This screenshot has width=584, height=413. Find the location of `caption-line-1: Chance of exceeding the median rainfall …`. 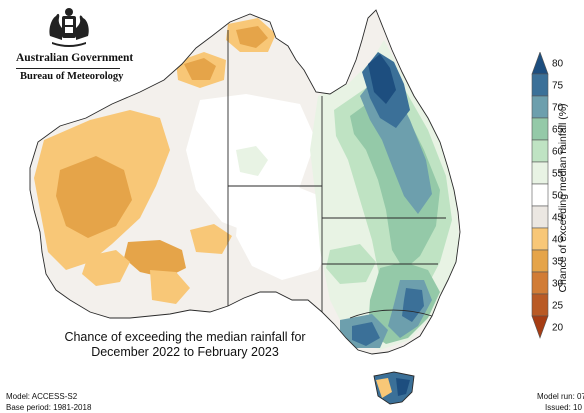

caption-line-1: Chance of exceeding the median rainfall … is located at coordinates (185, 337).